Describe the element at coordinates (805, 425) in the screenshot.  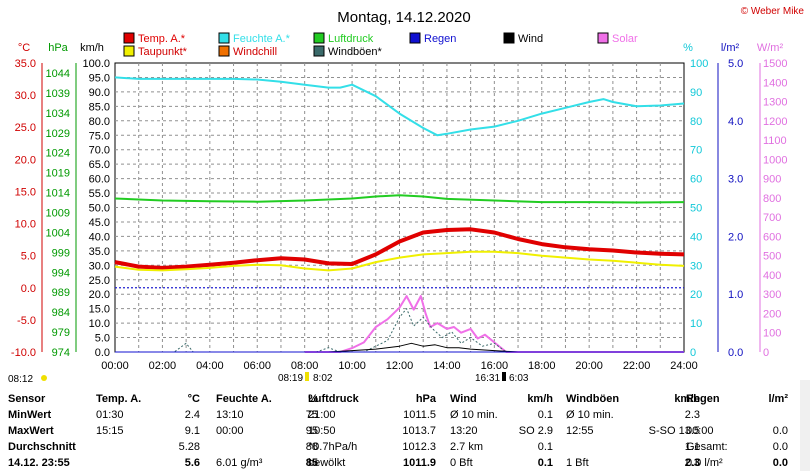
I see `side-scroll-strip` at that location.